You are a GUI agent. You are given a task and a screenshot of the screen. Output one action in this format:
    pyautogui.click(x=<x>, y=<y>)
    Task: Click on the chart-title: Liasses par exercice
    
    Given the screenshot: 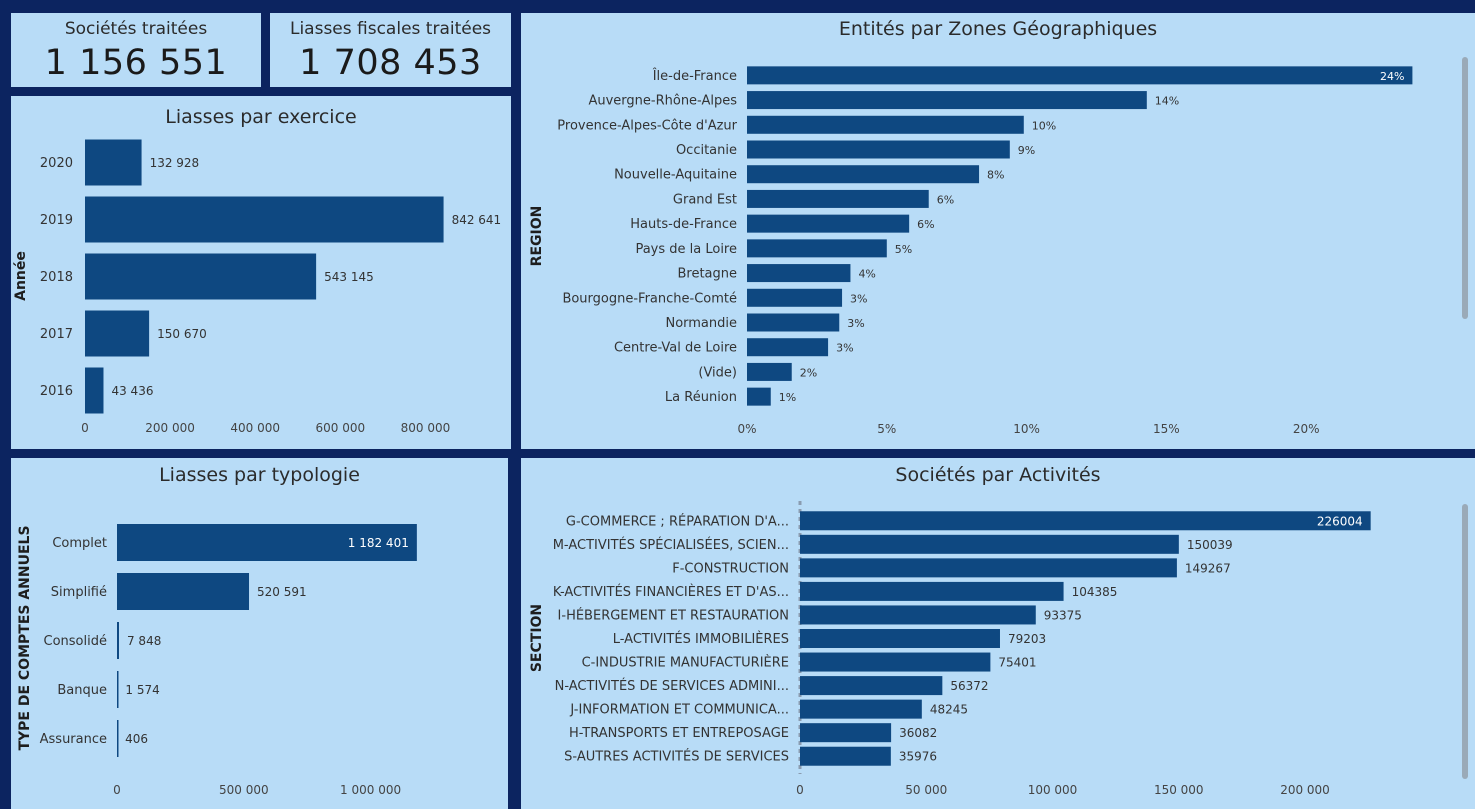 What is the action you would take?
    pyautogui.click(x=261, y=117)
    